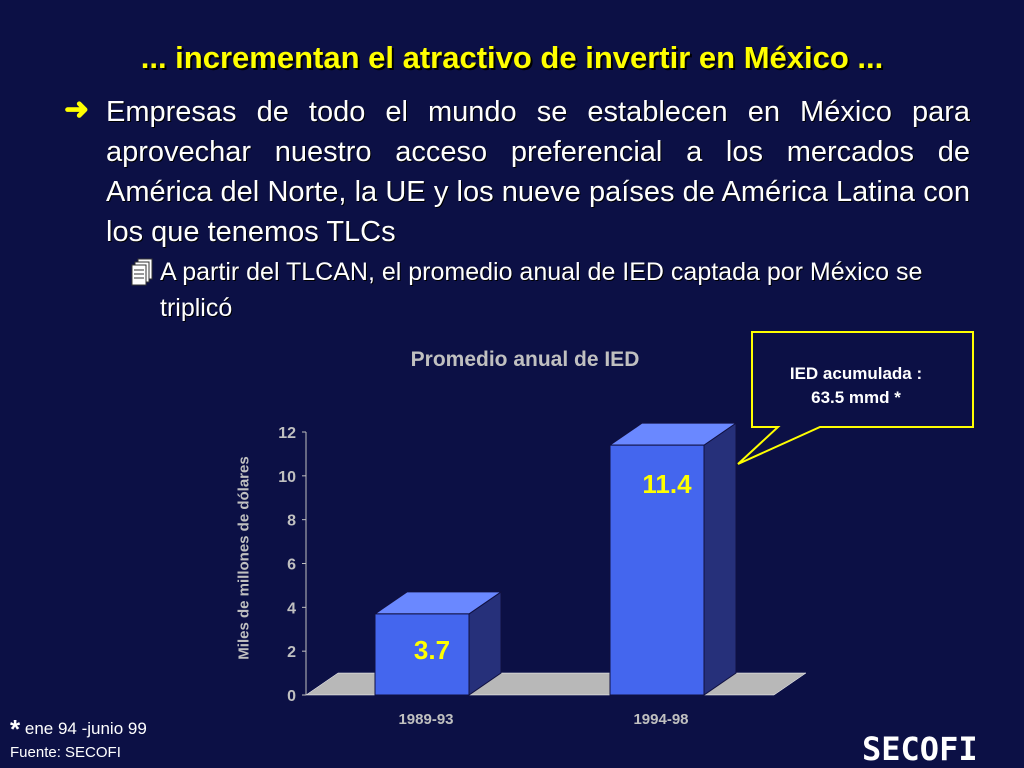 This screenshot has height=768, width=1024. I want to click on x-tick-label: 1994-98, so click(660, 719).